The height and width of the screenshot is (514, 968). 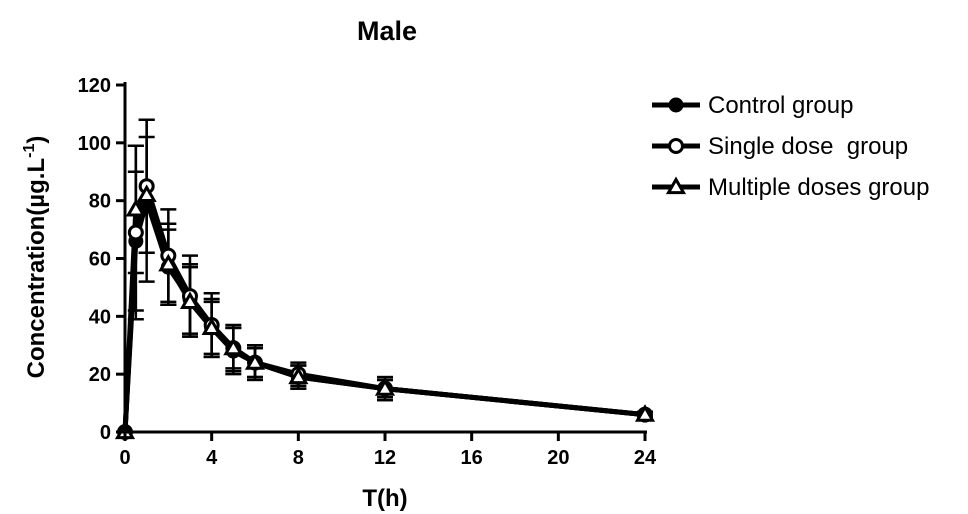 What do you see at coordinates (100, 375) in the screenshot?
I see `y-tick-label-1: 20` at bounding box center [100, 375].